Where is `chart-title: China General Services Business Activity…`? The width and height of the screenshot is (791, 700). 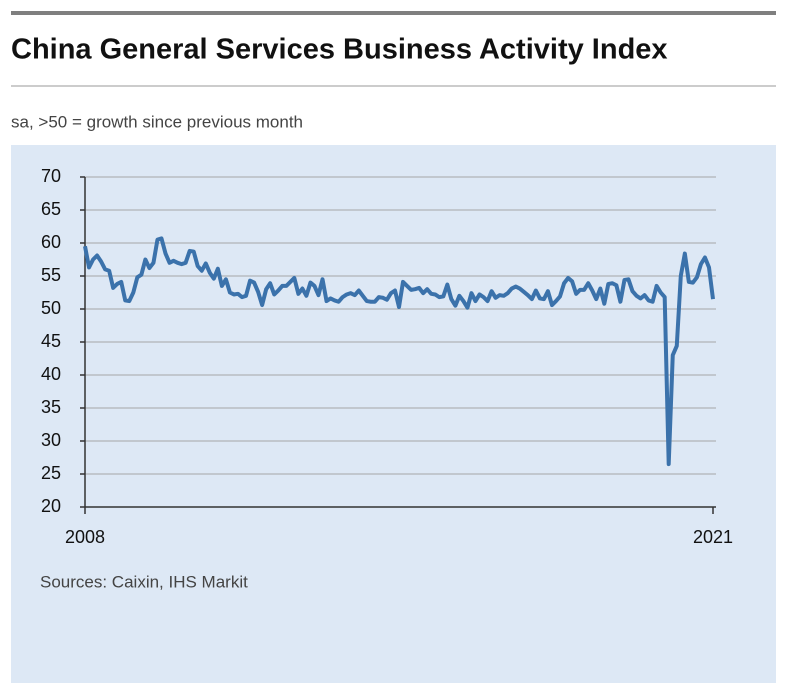
chart-title: China General Services Business Activity… is located at coordinates (339, 50).